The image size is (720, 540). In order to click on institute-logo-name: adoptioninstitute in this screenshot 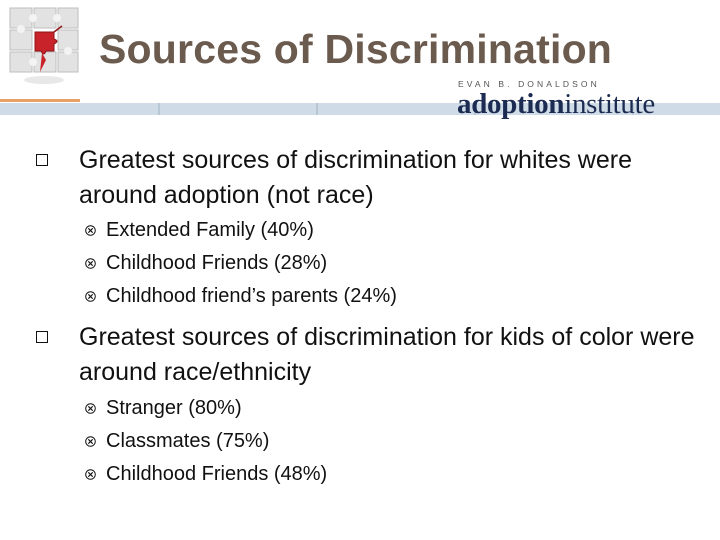, I will do `click(556, 104)`.